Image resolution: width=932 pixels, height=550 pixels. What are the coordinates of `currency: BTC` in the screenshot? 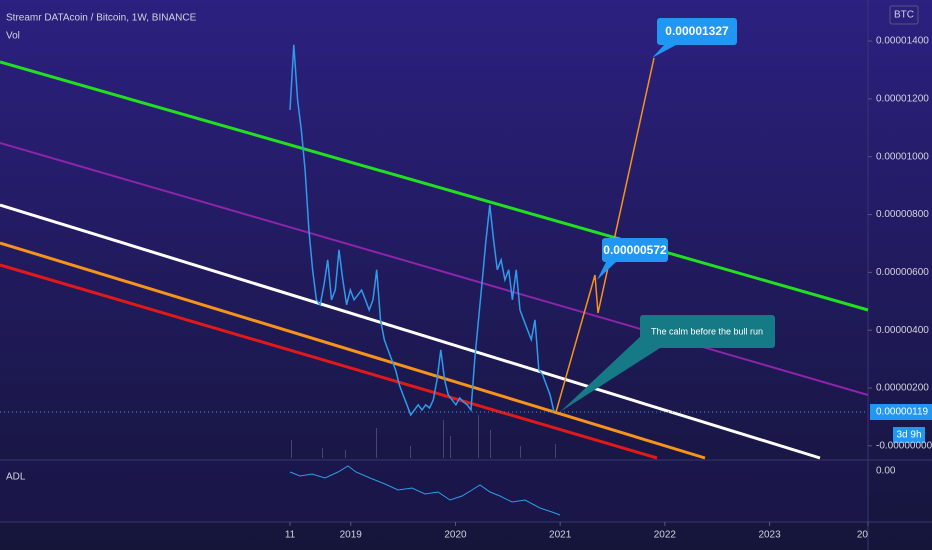 It's located at (904, 15).